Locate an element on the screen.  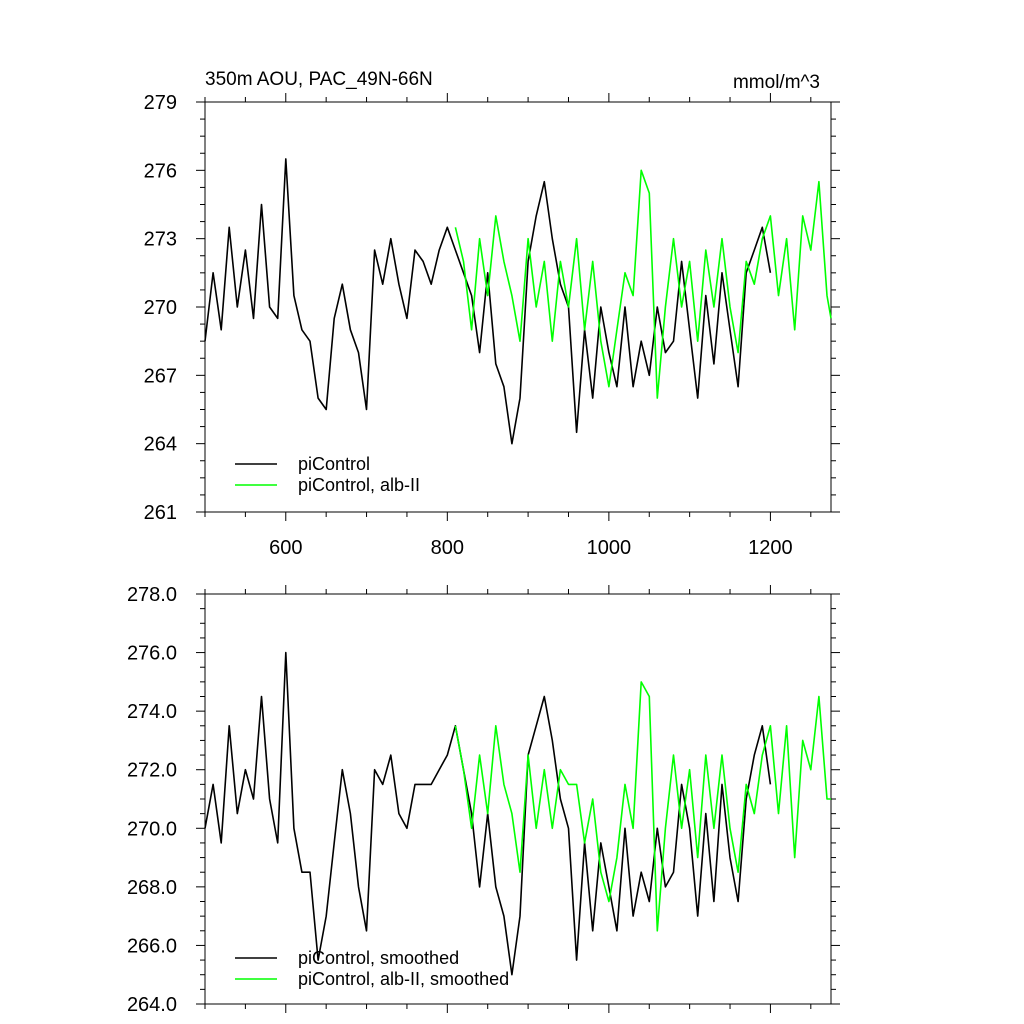
y-tick-label: 264.0 is located at coordinates (152, 1005).